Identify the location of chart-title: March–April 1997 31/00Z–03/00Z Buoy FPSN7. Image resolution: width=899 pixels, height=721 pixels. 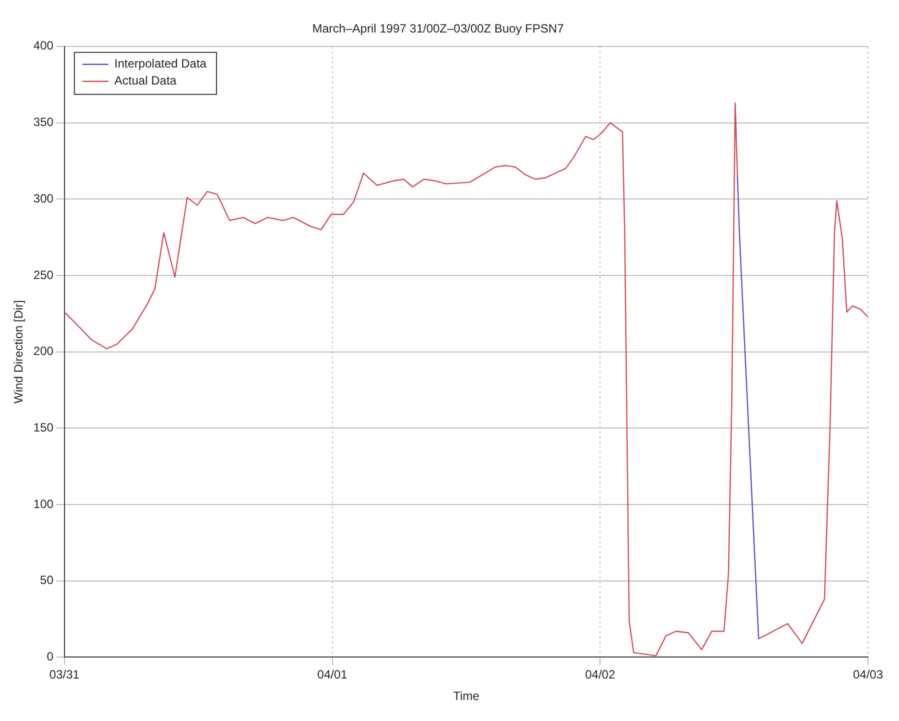
(438, 29).